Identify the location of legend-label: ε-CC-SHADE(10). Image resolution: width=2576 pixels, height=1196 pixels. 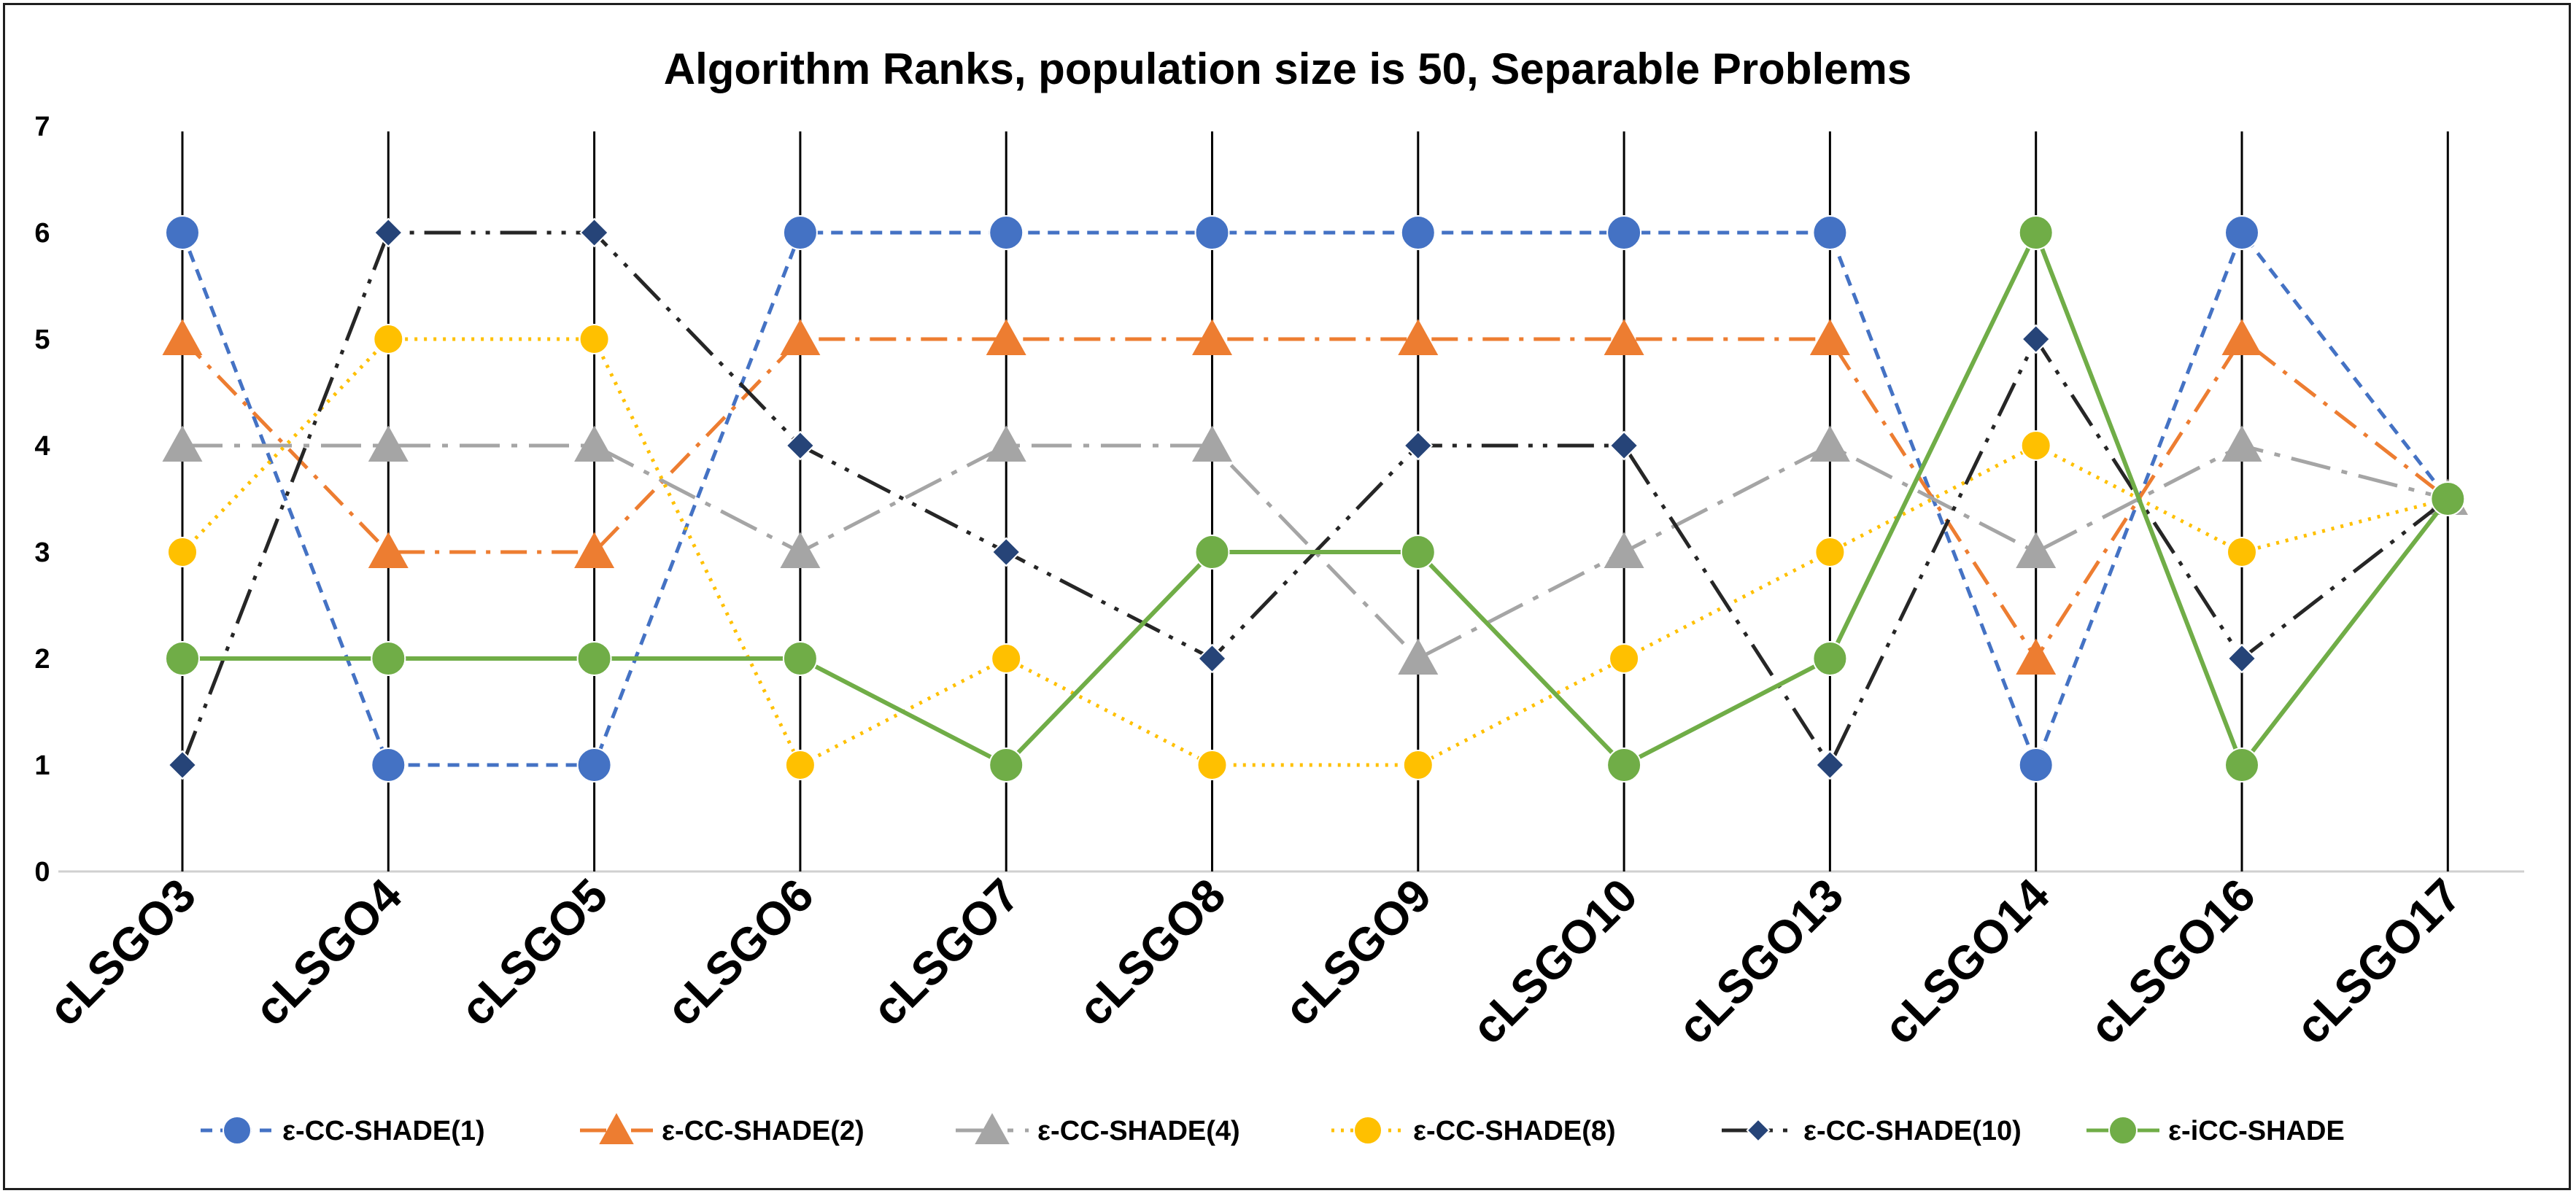
(1912, 1131).